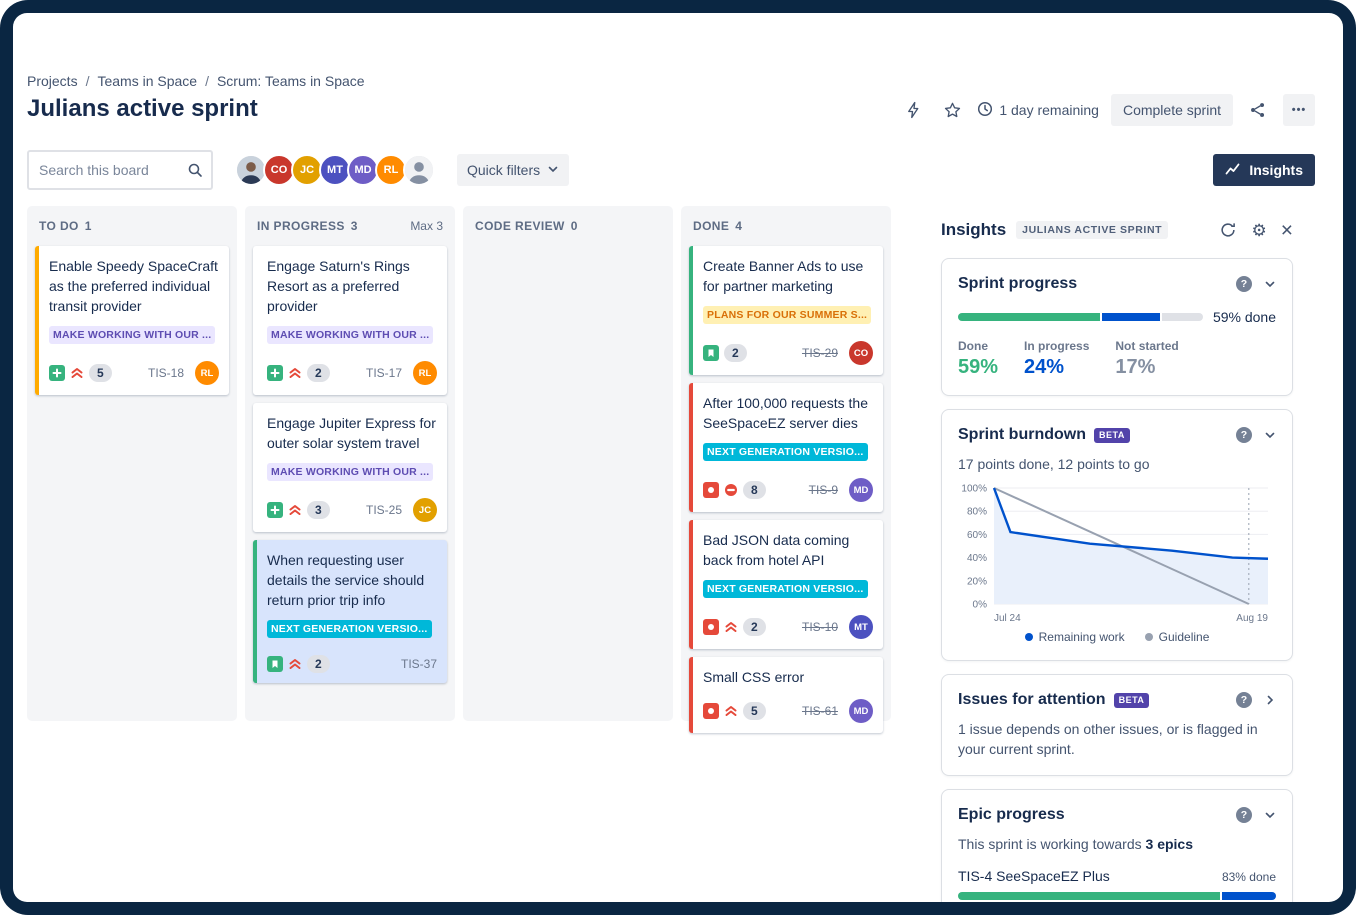  What do you see at coordinates (1080, 317) in the screenshot?
I see `sprint-progress-bar` at bounding box center [1080, 317].